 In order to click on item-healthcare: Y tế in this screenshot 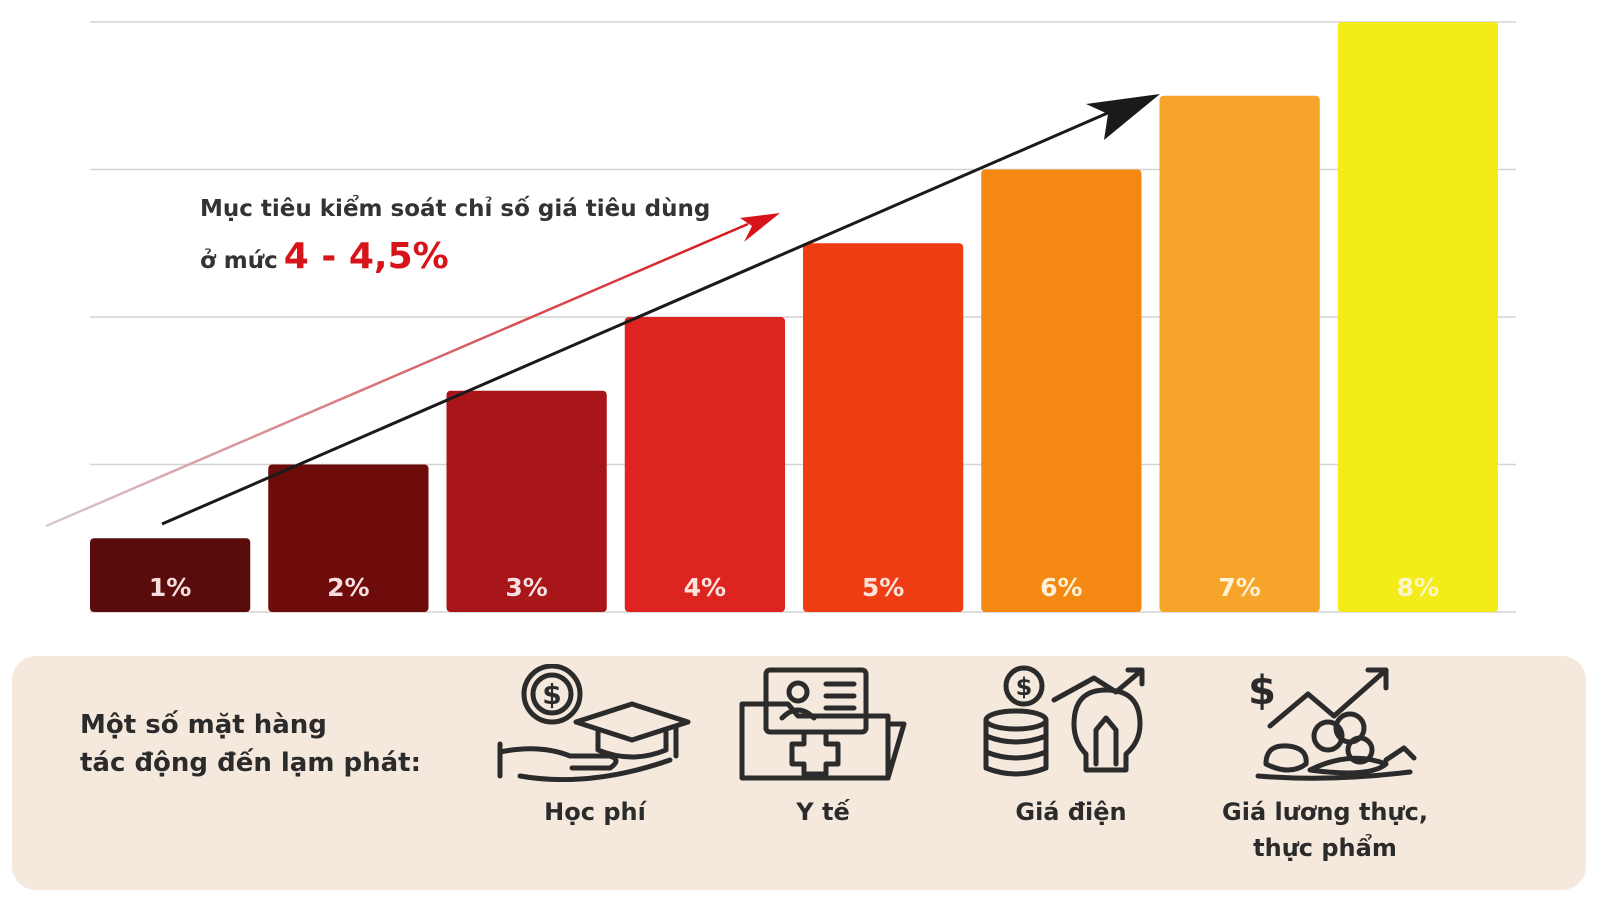, I will do `click(823, 773)`.